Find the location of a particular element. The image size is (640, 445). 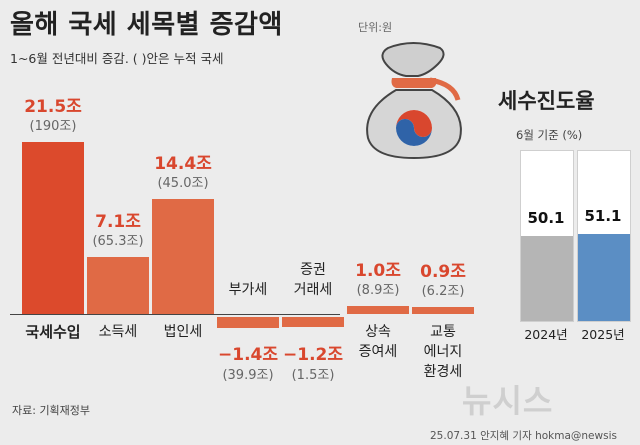

zero-baseline is located at coordinates (175, 314).